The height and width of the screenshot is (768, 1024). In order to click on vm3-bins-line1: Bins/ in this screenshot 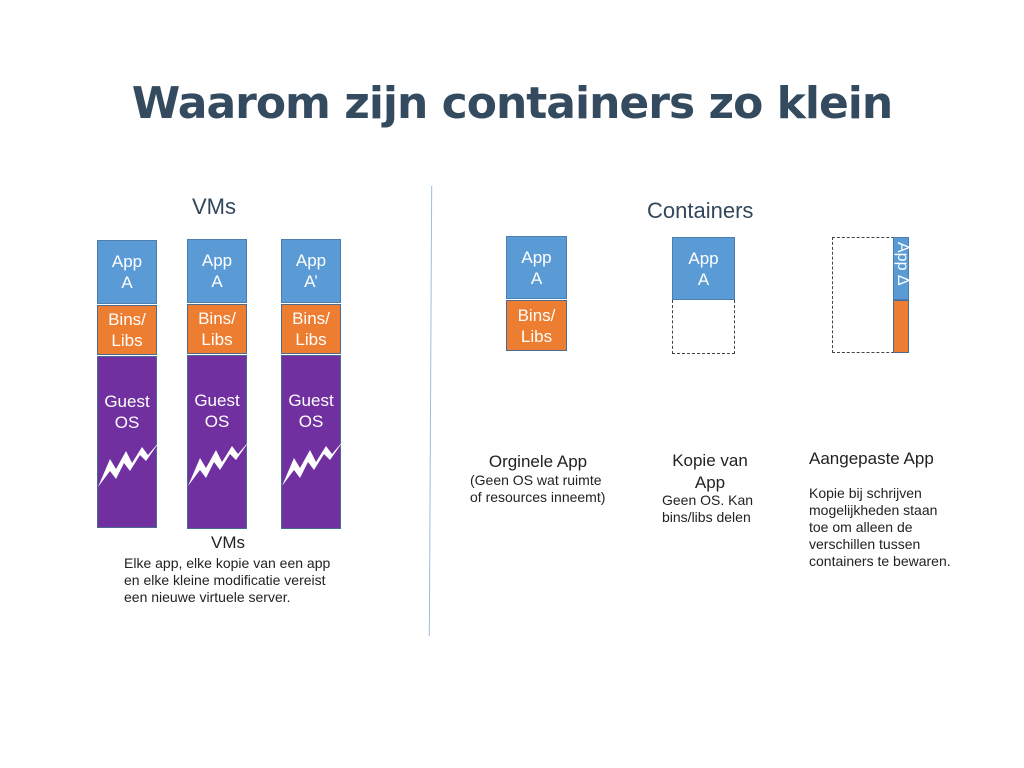, I will do `click(311, 318)`.